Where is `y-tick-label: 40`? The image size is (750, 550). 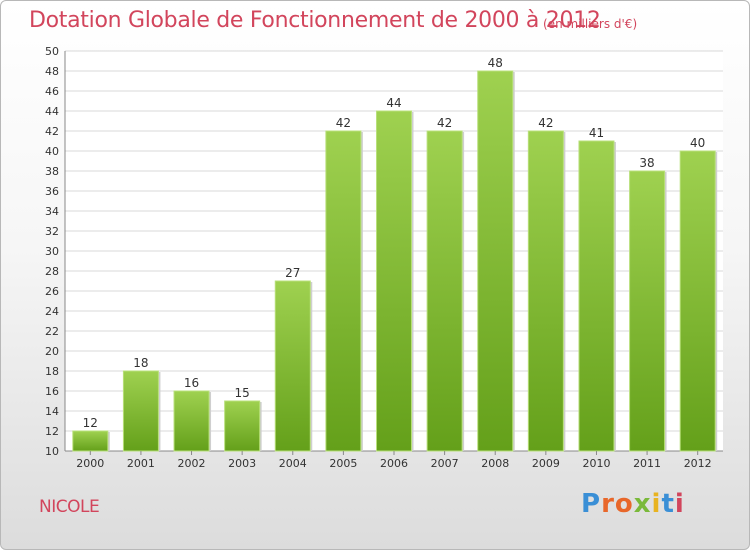 y-tick-label: 40 is located at coordinates (52, 151).